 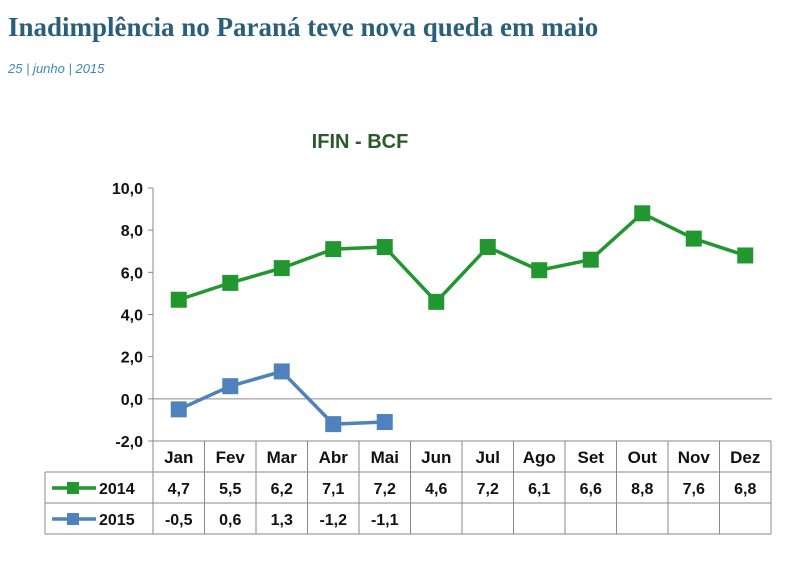 I want to click on table-cell-2014: 6,2, so click(x=282, y=489).